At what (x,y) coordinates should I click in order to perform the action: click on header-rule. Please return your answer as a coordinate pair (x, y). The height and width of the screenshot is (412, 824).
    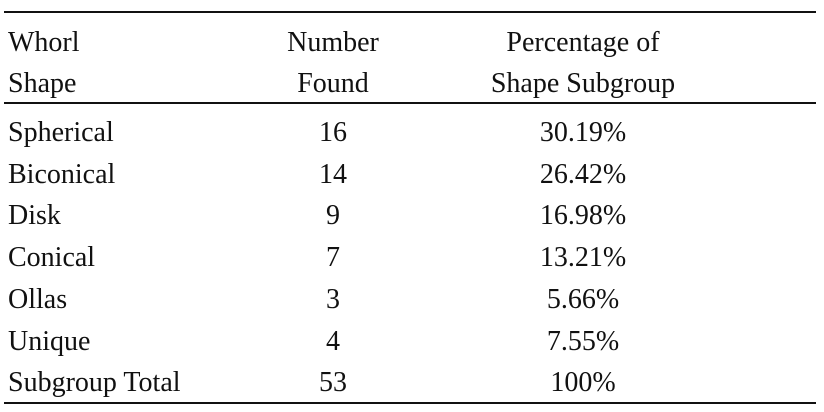
    Looking at the image, I should click on (410, 103).